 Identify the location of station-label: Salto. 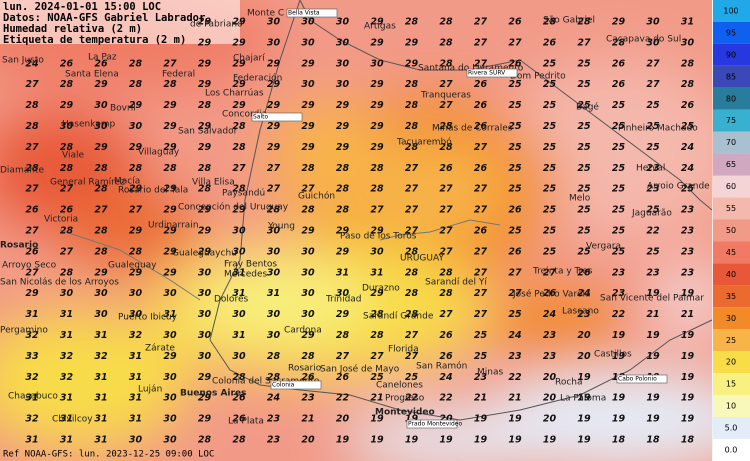
(261, 117).